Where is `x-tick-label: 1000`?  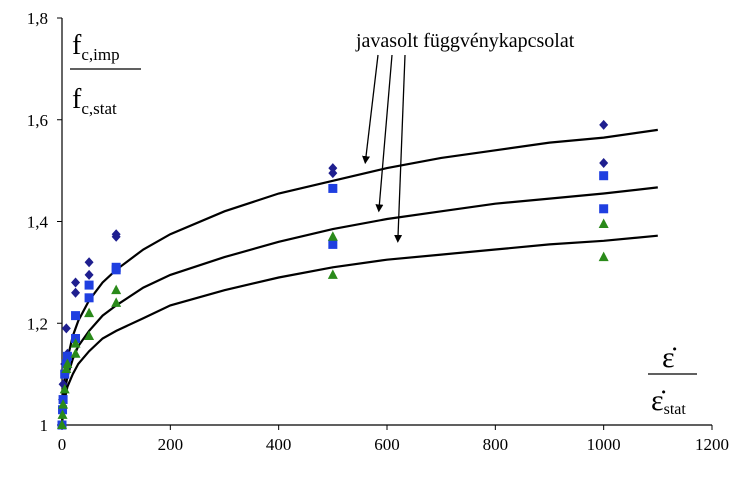 x-tick-label: 1000 is located at coordinates (604, 444).